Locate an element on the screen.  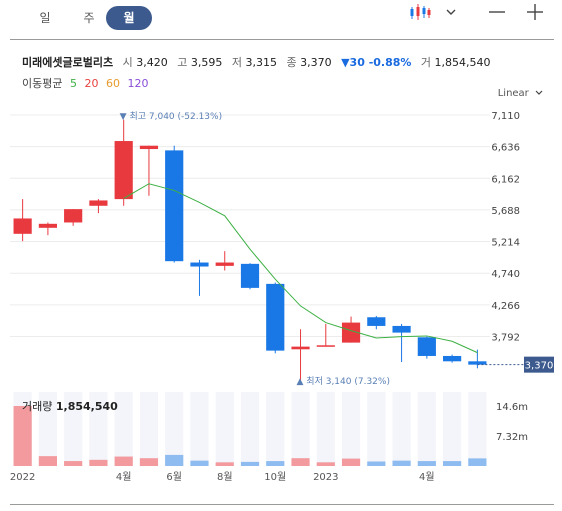
tab-month: 월 is located at coordinates (129, 18).